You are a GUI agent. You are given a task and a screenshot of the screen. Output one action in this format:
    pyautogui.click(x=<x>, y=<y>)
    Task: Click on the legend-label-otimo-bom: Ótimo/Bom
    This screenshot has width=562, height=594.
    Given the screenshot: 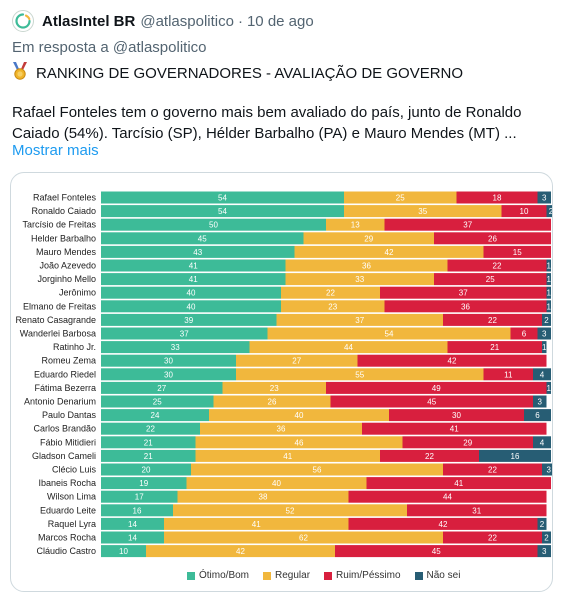 What is the action you would take?
    pyautogui.click(x=224, y=575)
    